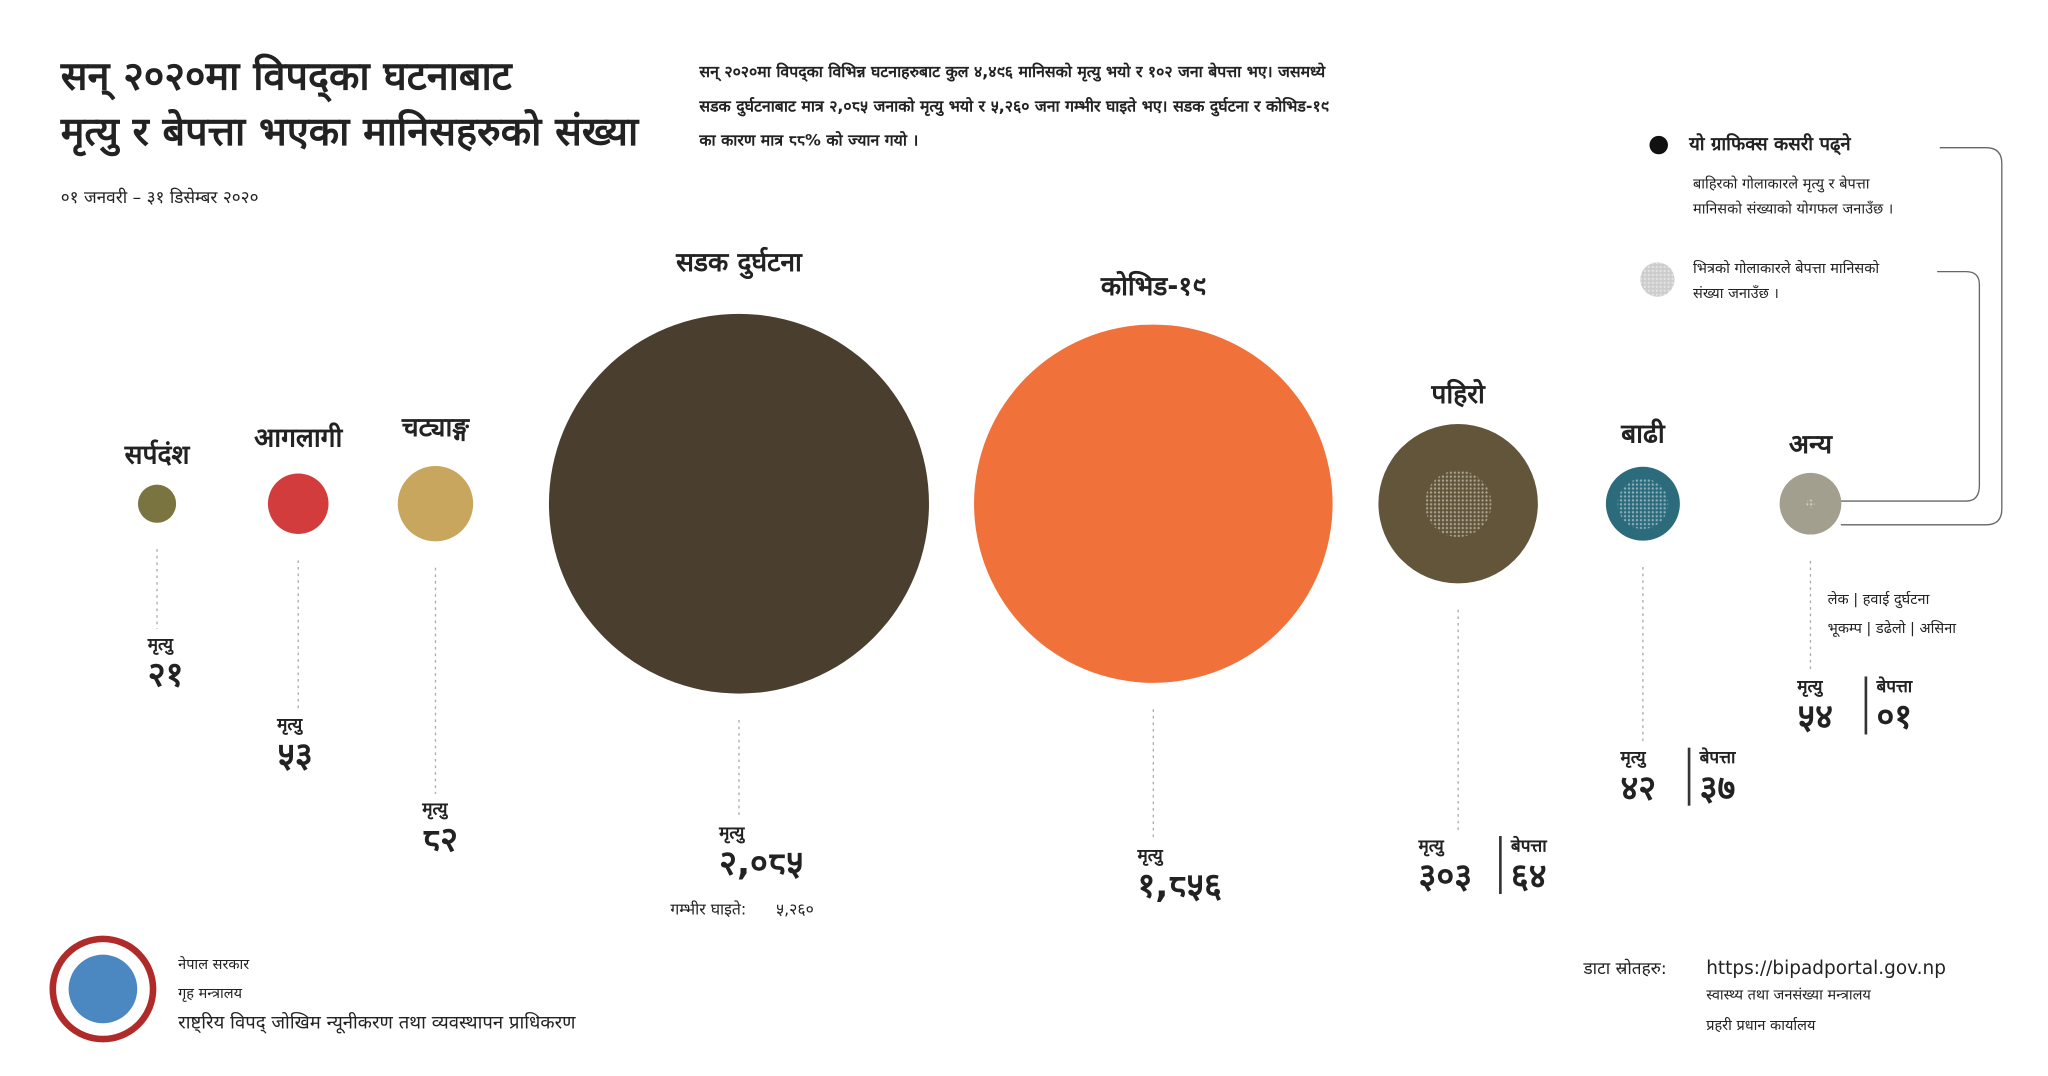 The height and width of the screenshot is (1076, 2048). Describe the element at coordinates (1657, 279) in the screenshot. I see `legend-inner-sample` at that location.